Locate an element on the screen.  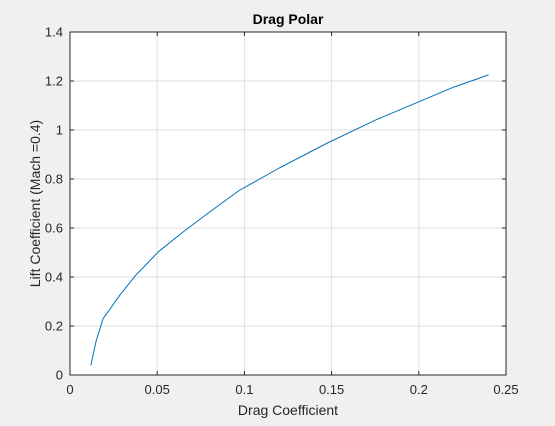
y-tick-label: 1.2 is located at coordinates (54, 81).